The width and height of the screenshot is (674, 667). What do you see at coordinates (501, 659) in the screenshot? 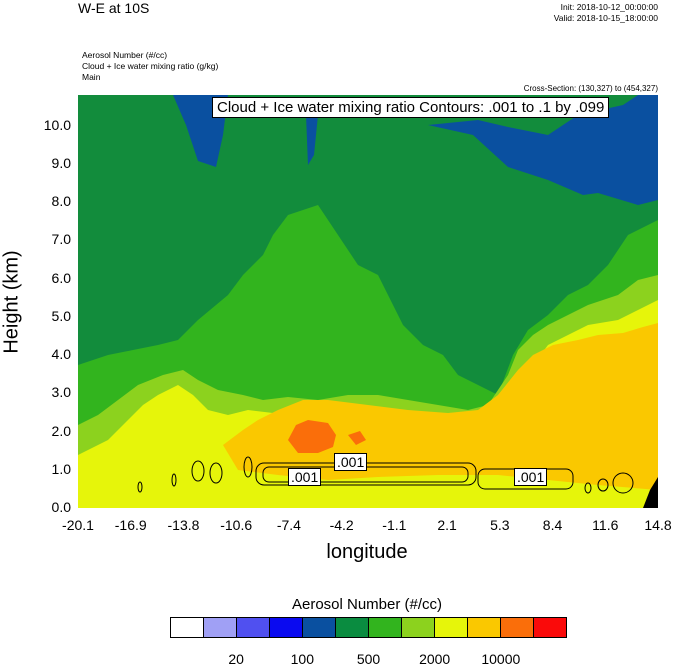
I see `colorbar-tick-label: 10000` at bounding box center [501, 659].